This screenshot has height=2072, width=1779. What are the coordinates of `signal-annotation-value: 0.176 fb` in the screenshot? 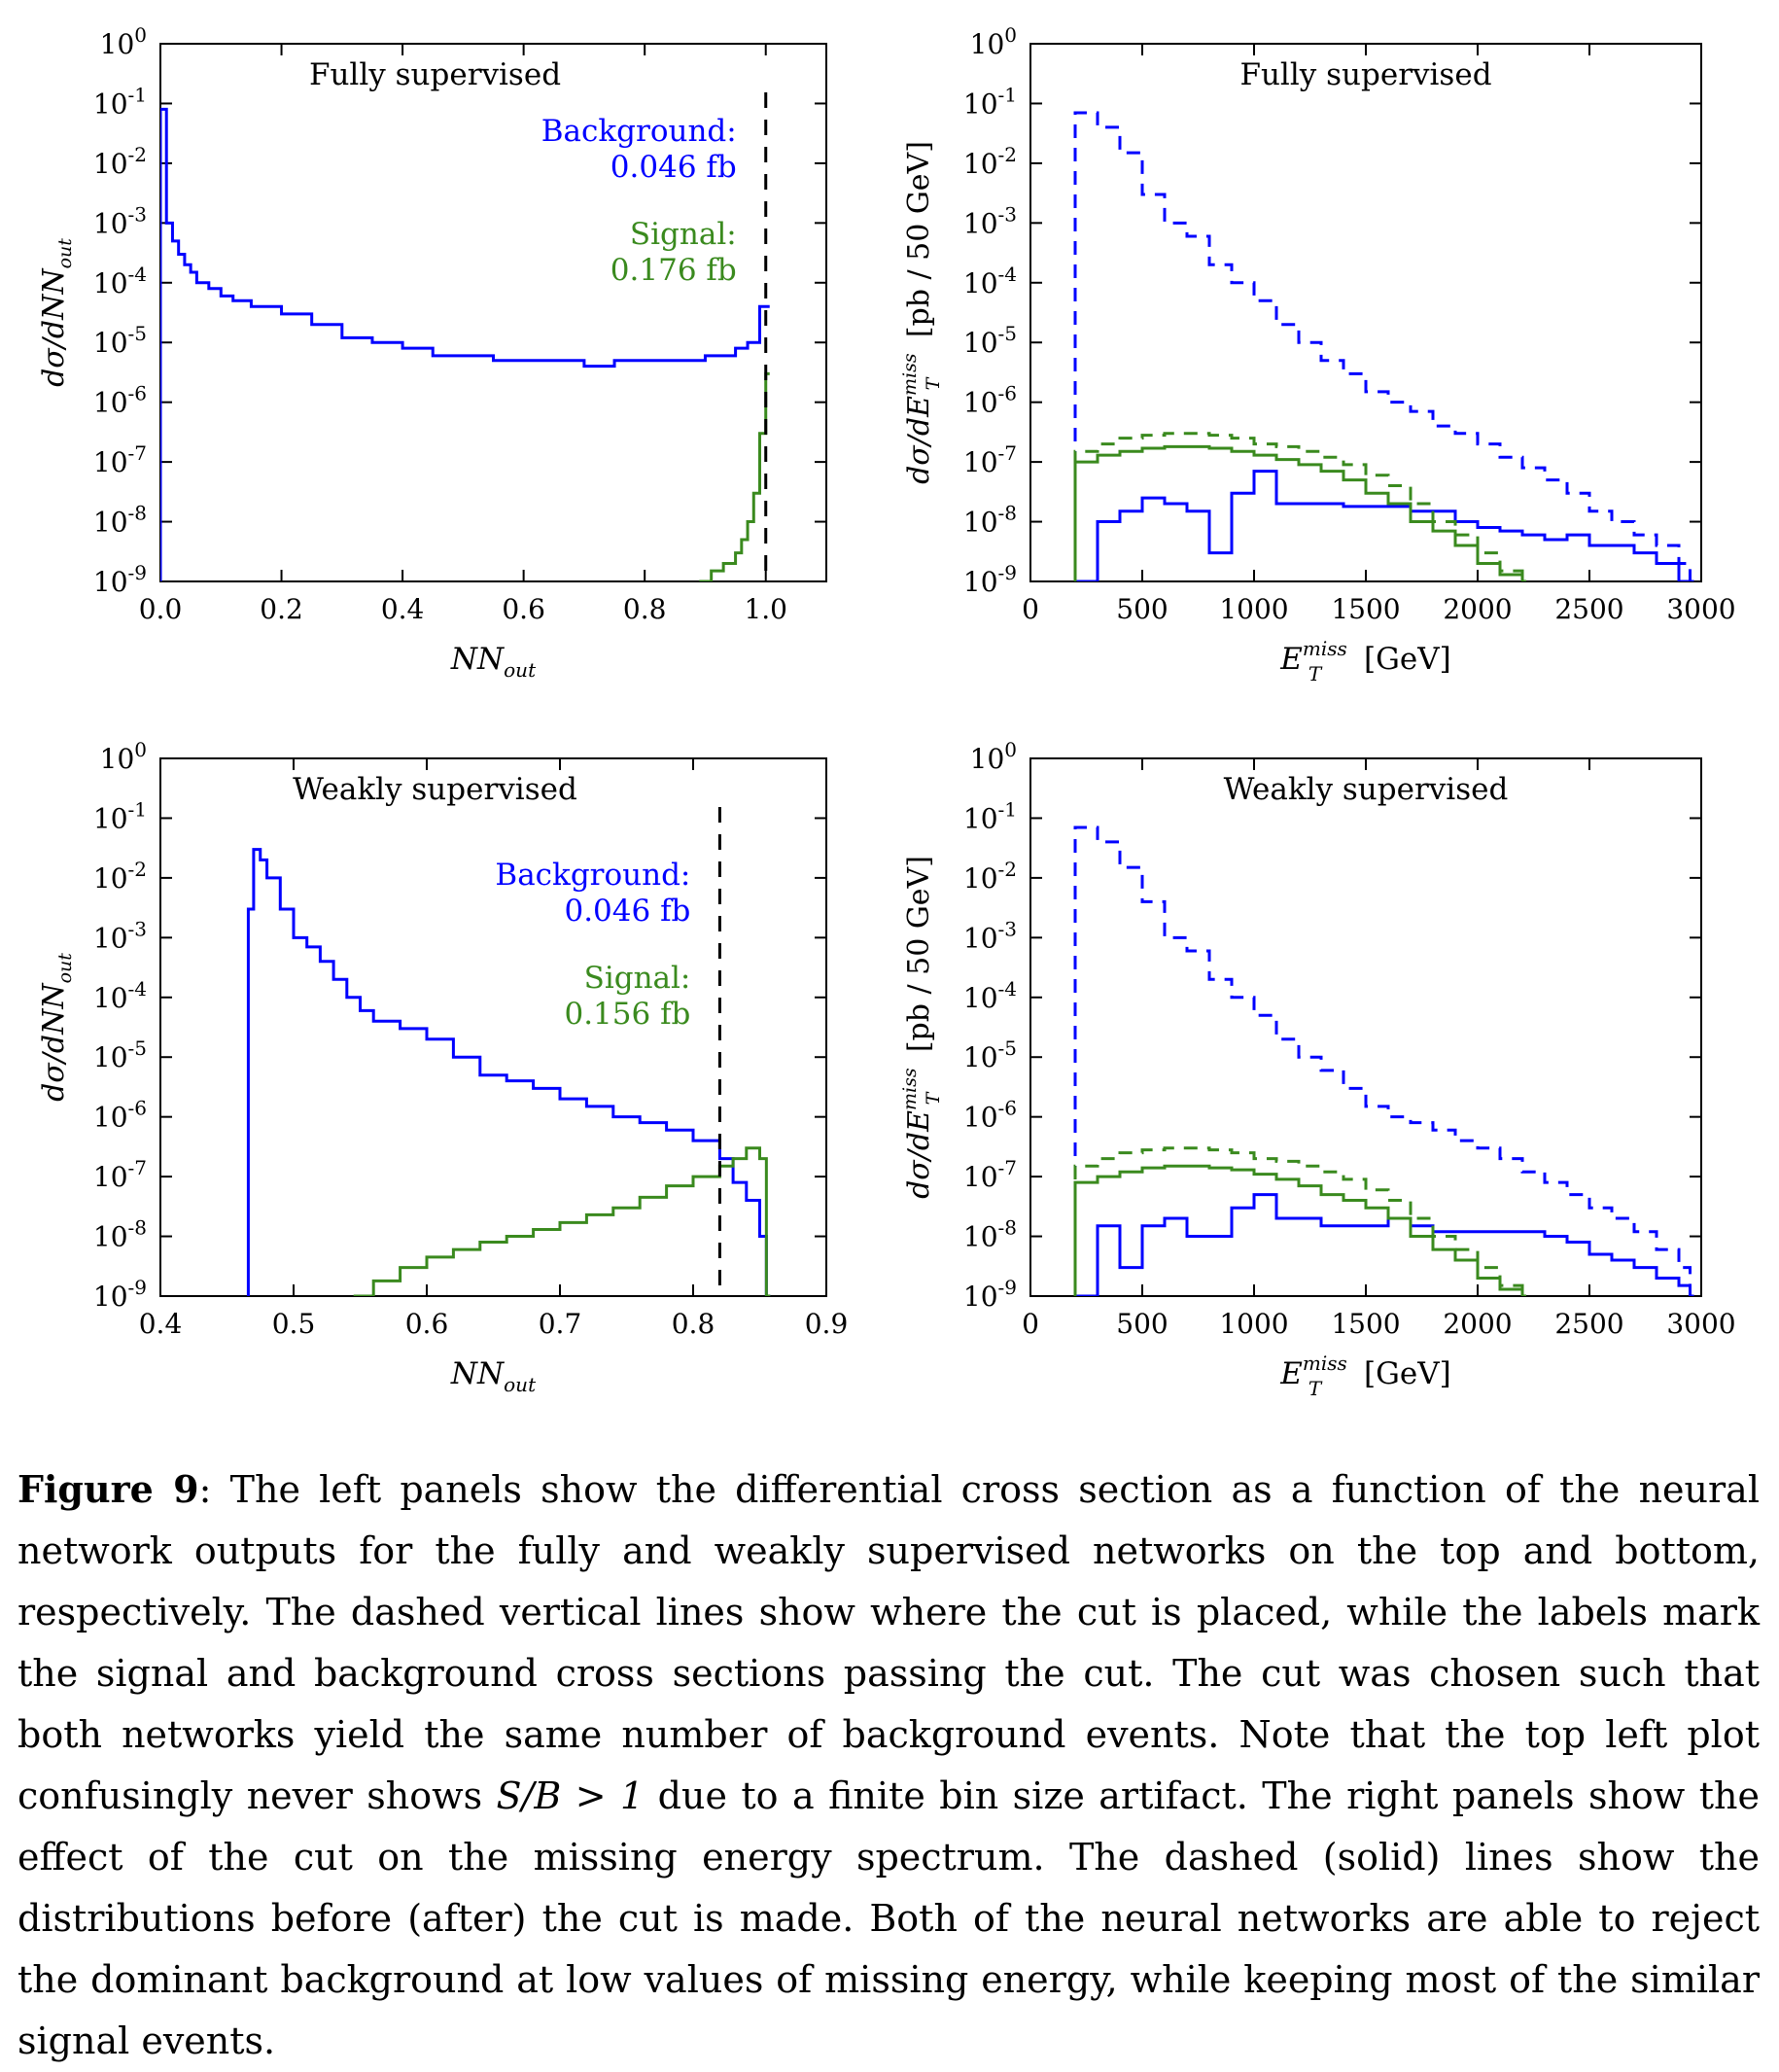 It's located at (673, 270).